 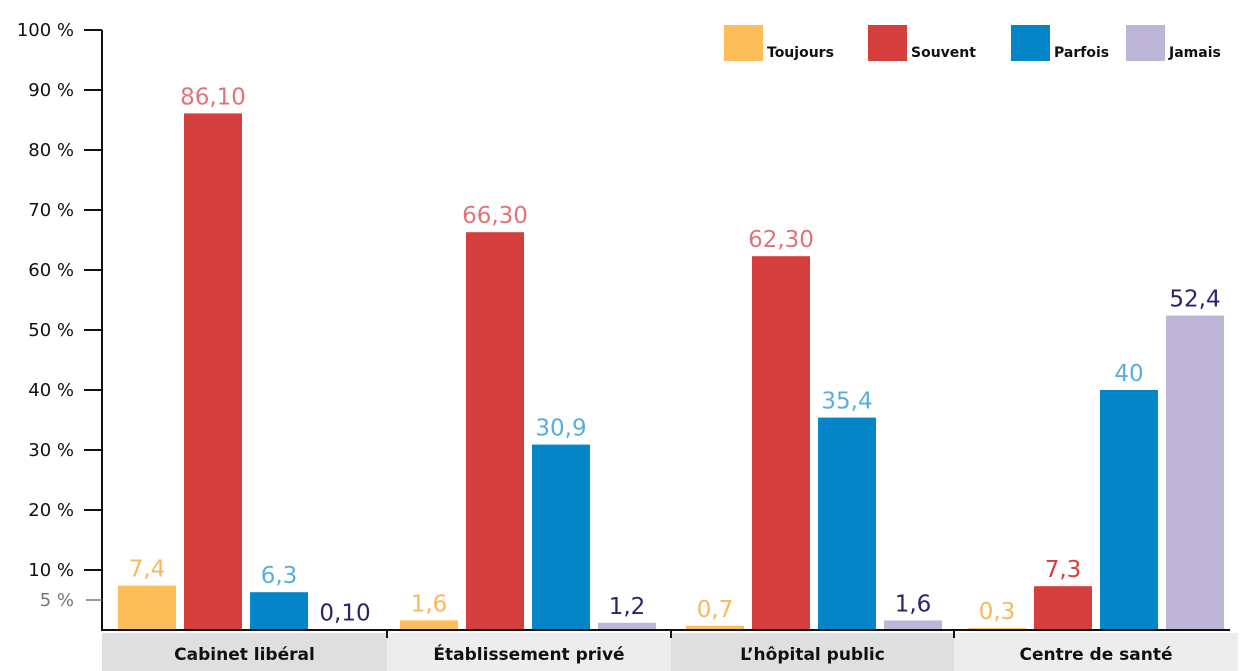 I want to click on y-tick-label-80: 80 %, so click(x=51, y=150).